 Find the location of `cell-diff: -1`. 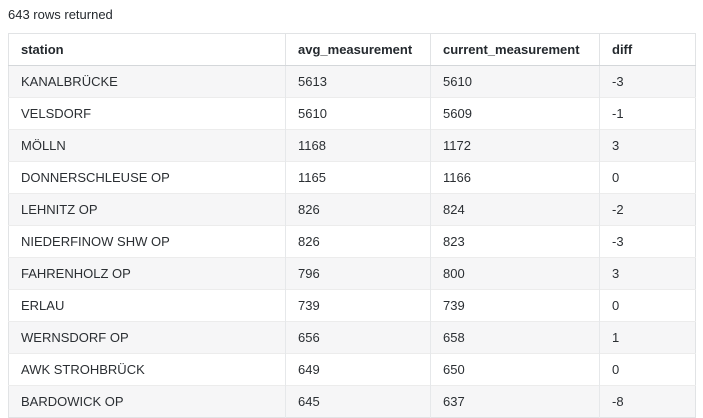

cell-diff: -1 is located at coordinates (647, 113).